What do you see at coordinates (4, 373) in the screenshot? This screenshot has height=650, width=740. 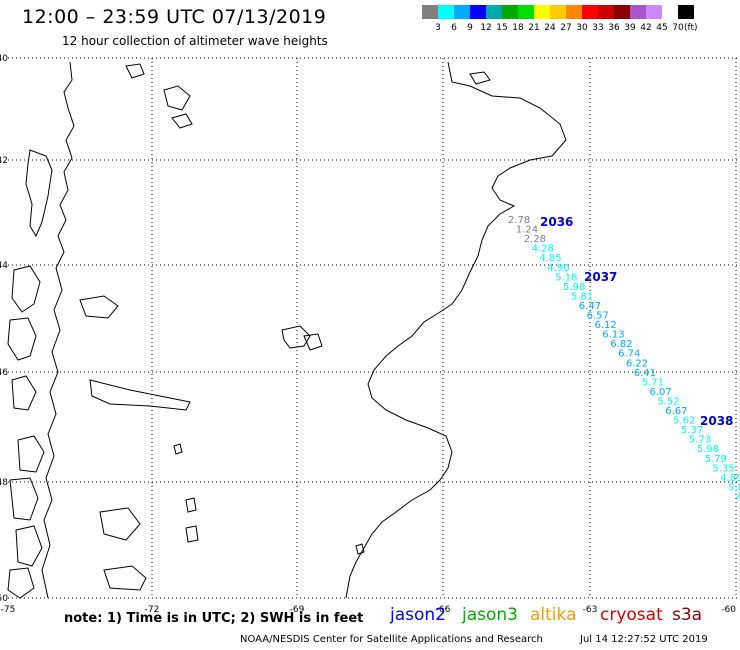 I see `latitude-label: -46` at bounding box center [4, 373].